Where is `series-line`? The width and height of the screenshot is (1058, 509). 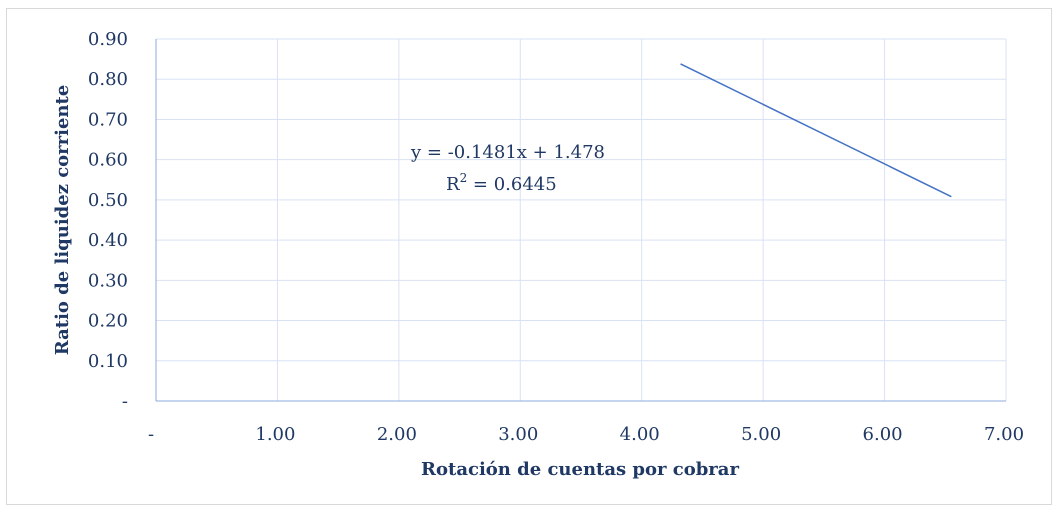 series-line is located at coordinates (816, 130).